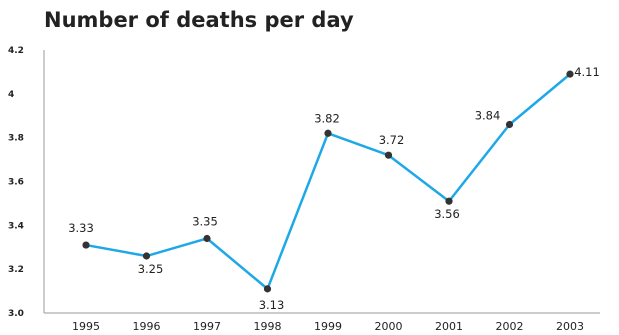 This screenshot has height=335, width=619. What do you see at coordinates (151, 269) in the screenshot?
I see `data-label: 3.25` at bounding box center [151, 269].